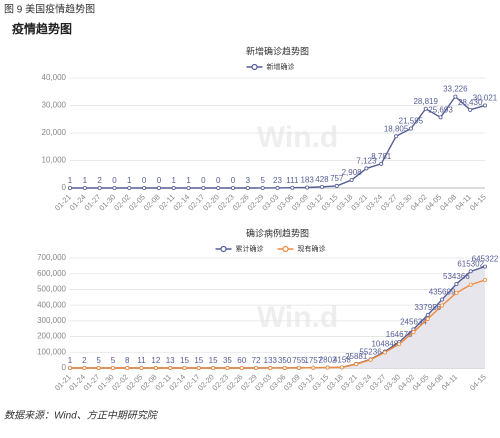 Image resolution: width=500 pixels, height=438 pixels. What do you see at coordinates (450, 382) in the screenshot?
I see `x-tick-label: 04-11` at bounding box center [450, 382].